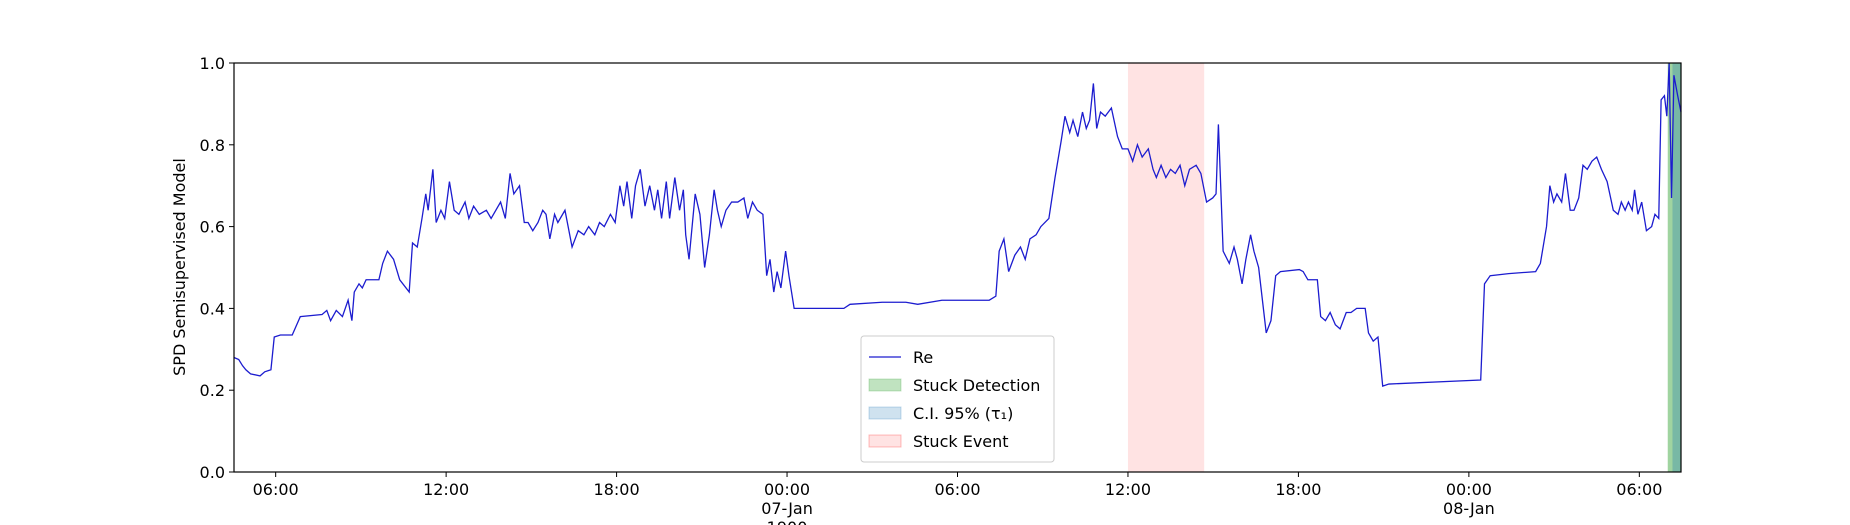 The image size is (1850, 525). I want to click on y-tick-label: 1.0, so click(212, 63).